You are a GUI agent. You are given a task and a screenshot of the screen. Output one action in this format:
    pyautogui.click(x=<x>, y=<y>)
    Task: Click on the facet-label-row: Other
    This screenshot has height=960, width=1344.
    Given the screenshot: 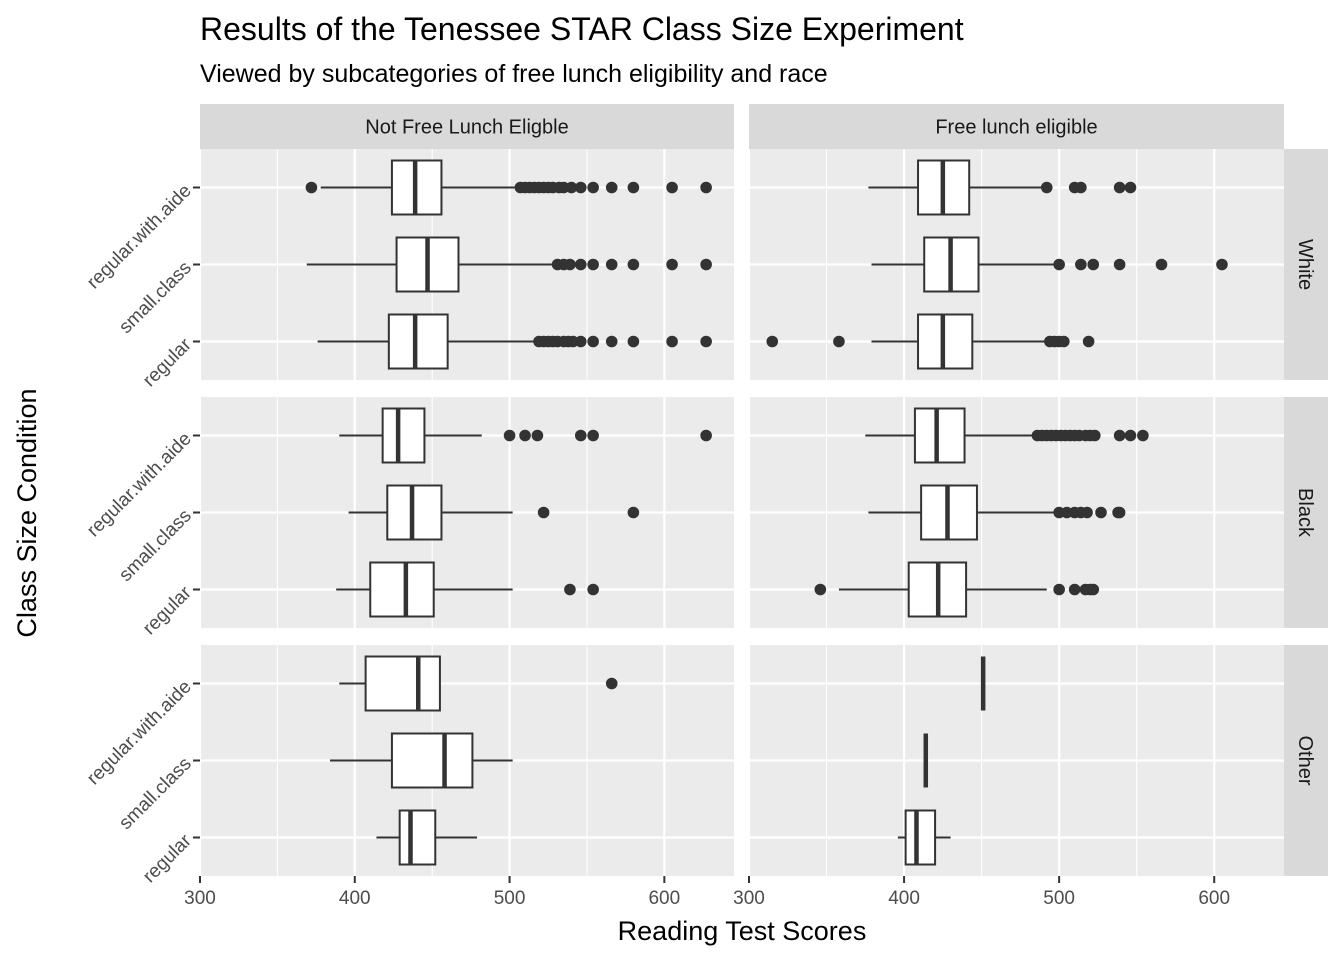 What is the action you would take?
    pyautogui.click(x=1305, y=760)
    